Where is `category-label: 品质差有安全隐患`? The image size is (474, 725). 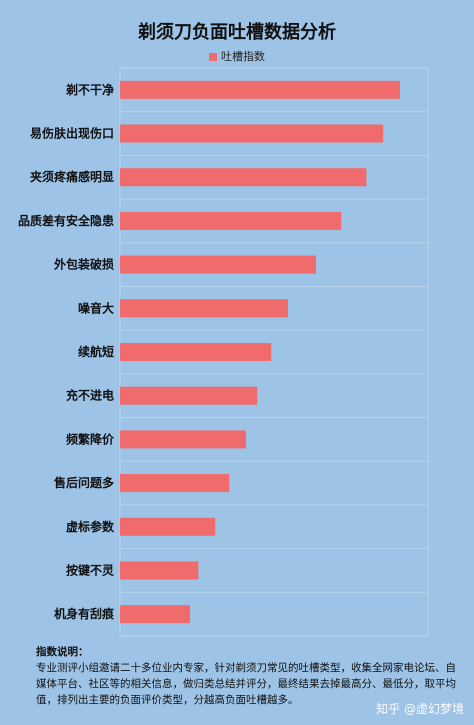
category-label: 品质差有安全隐患 is located at coordinates (66, 220).